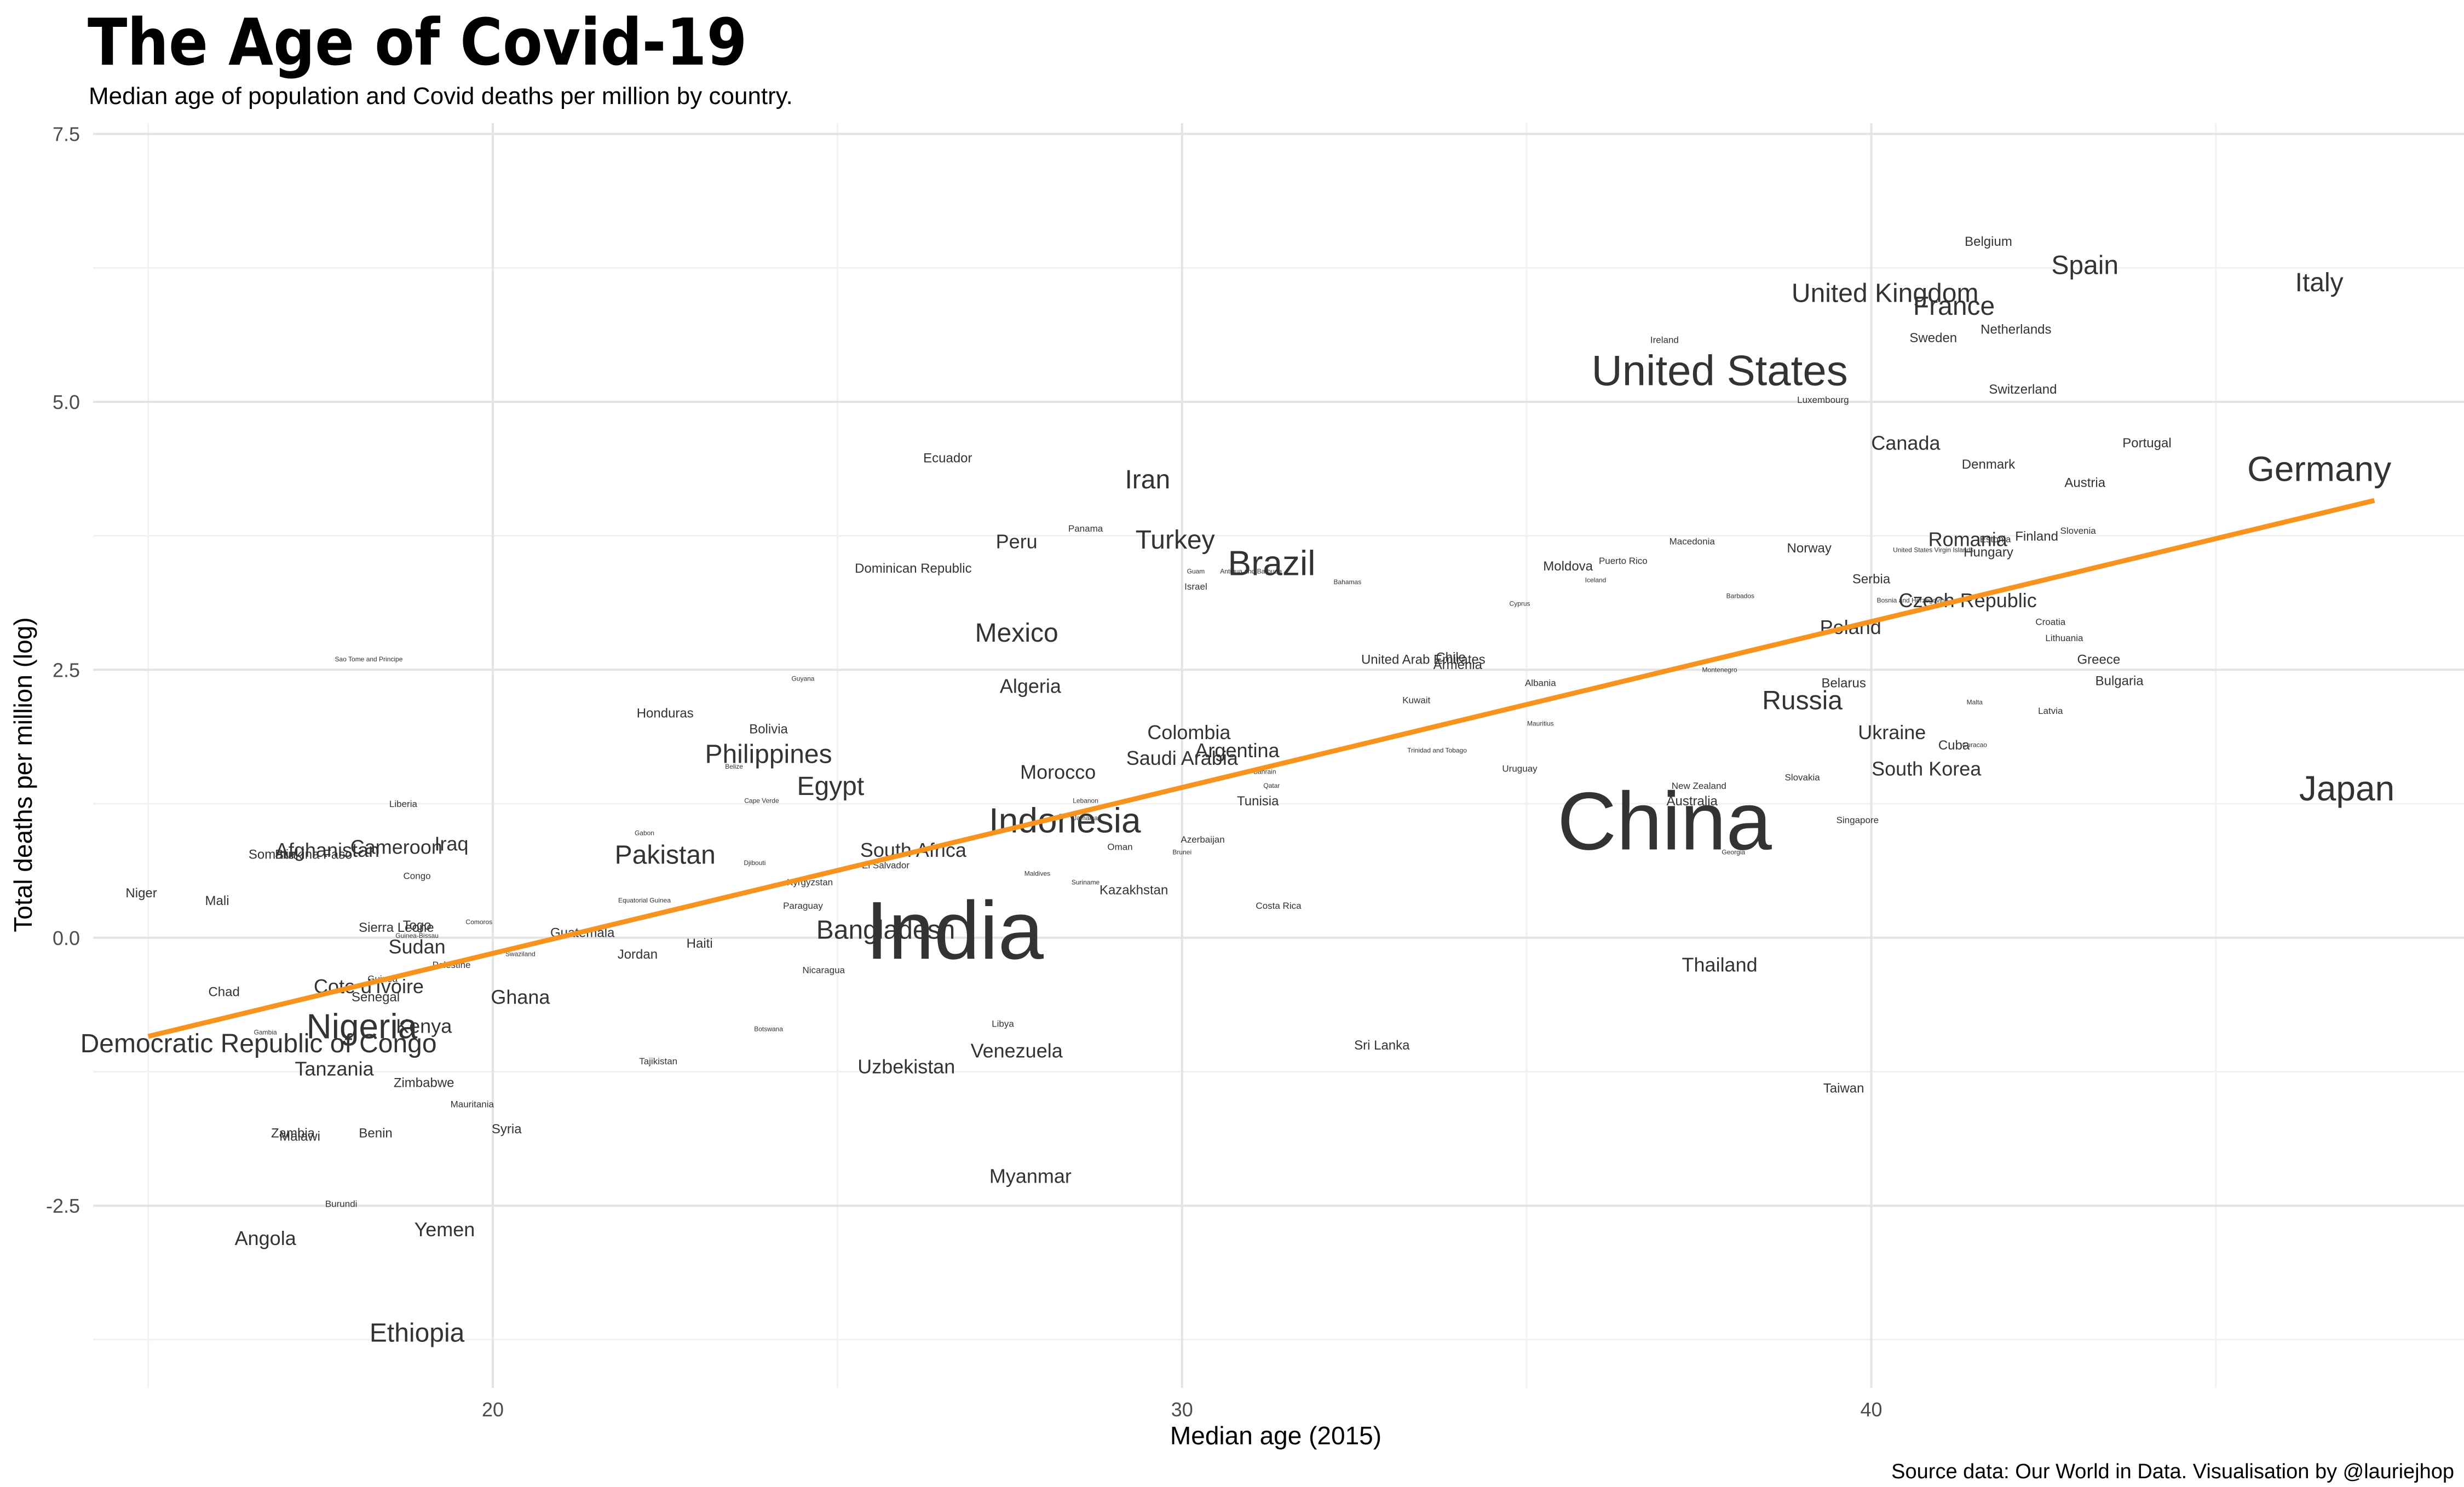 The height and width of the screenshot is (1487, 2464). I want to click on country-label: Chile, so click(1451, 657).